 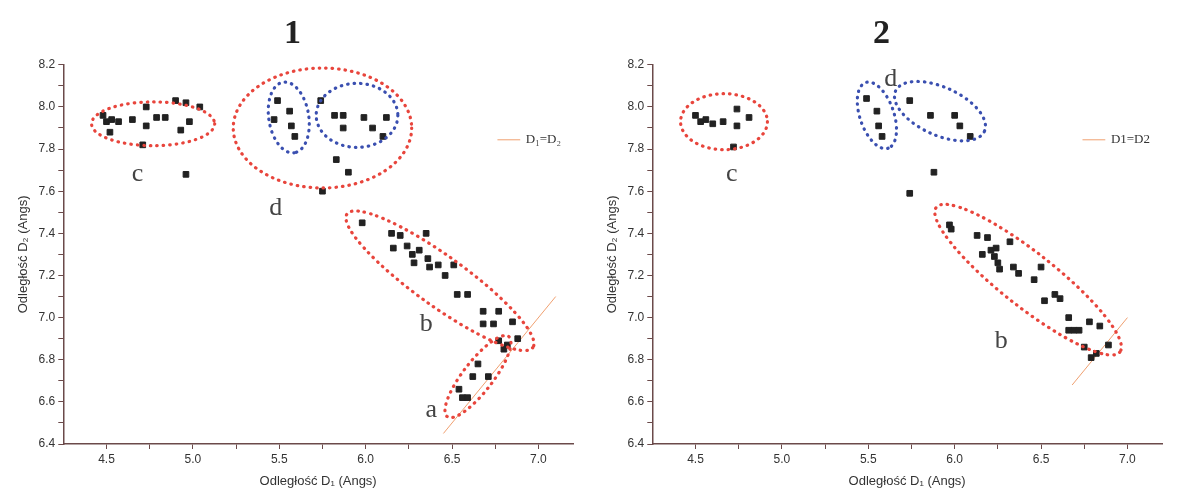 I want to click on chart-title: 1, so click(x=292, y=32).